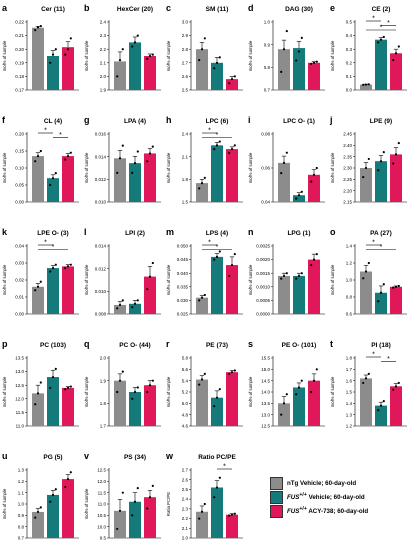  What do you see at coordinates (21, 515) in the screenshot?
I see `y-tick-label: 0.9` at bounding box center [21, 515].